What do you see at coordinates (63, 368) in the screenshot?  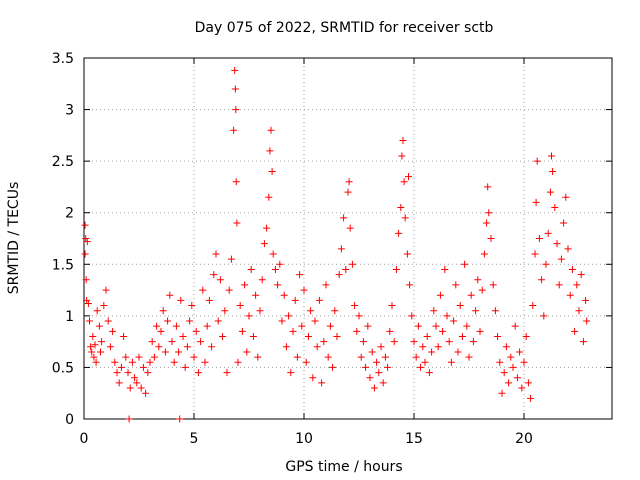 I see `y-tick-label: 0.5` at bounding box center [63, 368].